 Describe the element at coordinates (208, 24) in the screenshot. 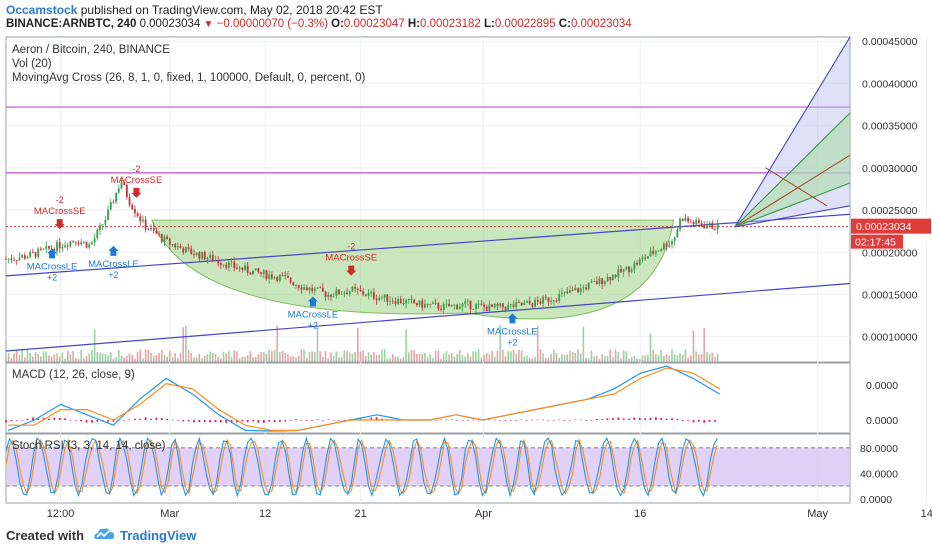

I see `down-triangle-icon: ▼` at that location.